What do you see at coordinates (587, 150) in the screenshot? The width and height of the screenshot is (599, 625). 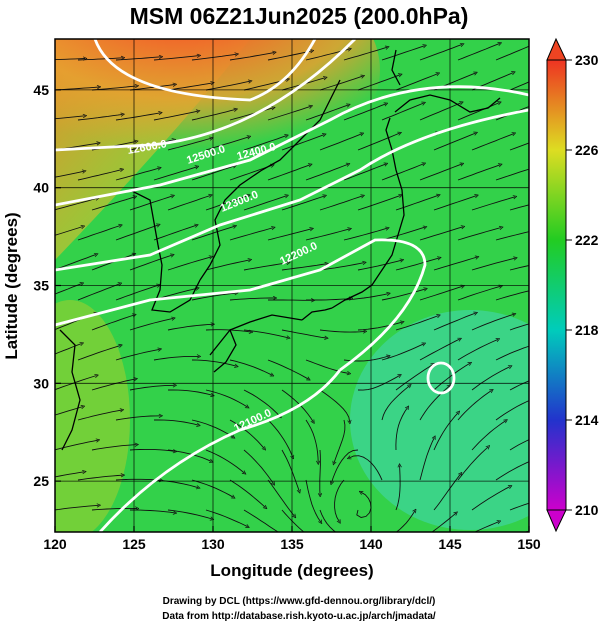 I see `colorbar-tick-label: 226` at bounding box center [587, 150].